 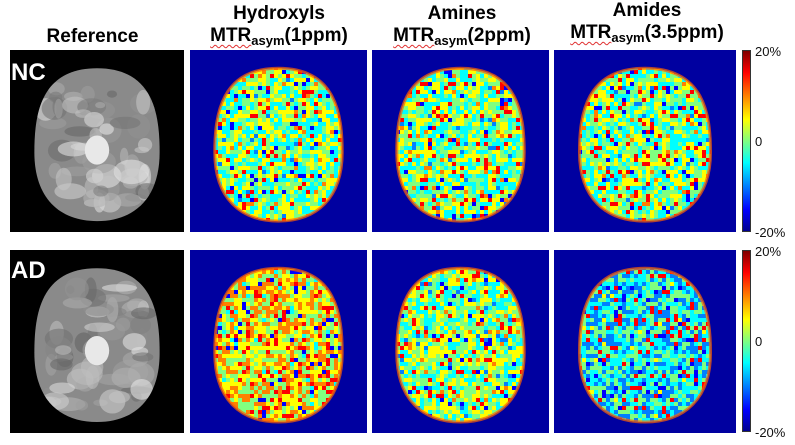 I want to click on panel-reference-ad, so click(x=97, y=341).